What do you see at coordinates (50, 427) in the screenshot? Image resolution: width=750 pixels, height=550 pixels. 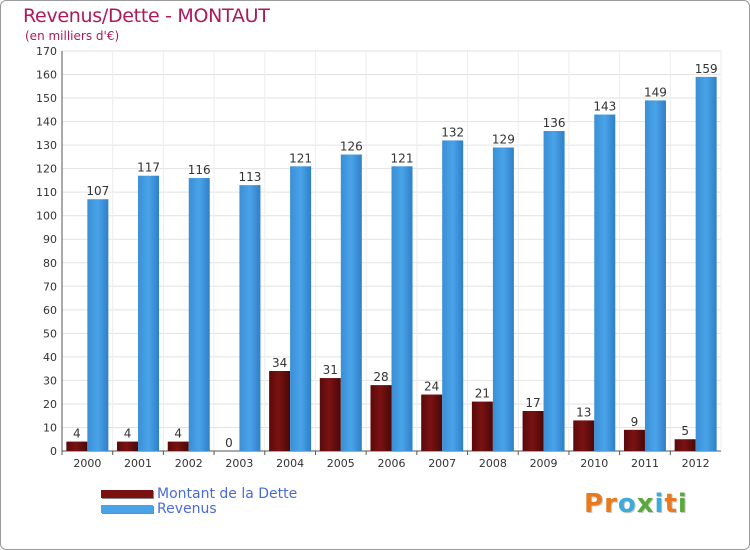 I see `y-tick-label: 10` at bounding box center [50, 427].